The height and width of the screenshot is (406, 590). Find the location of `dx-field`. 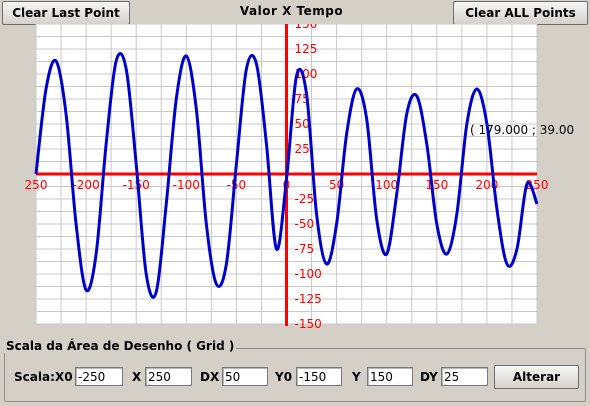

dx-field is located at coordinates (245, 376).